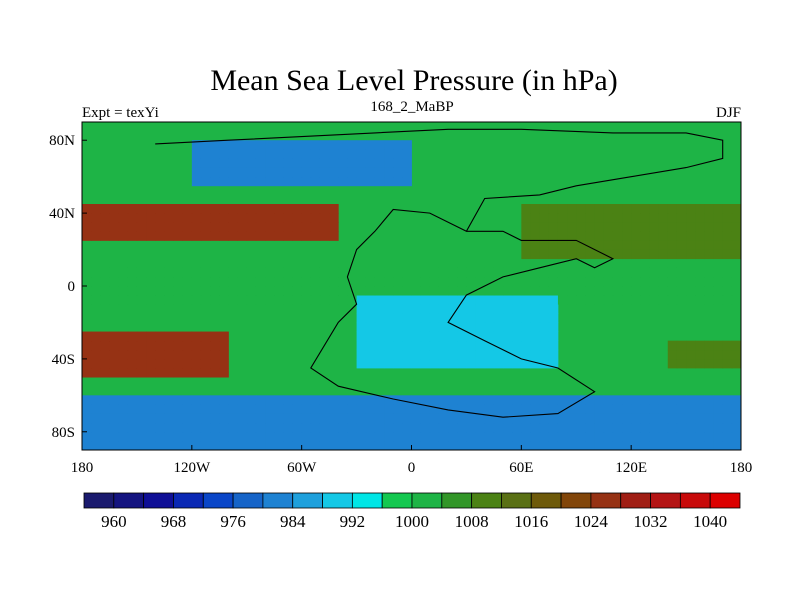 This screenshot has width=800, height=600. Describe the element at coordinates (192, 468) in the screenshot. I see `x-tick-label: 120W` at that location.